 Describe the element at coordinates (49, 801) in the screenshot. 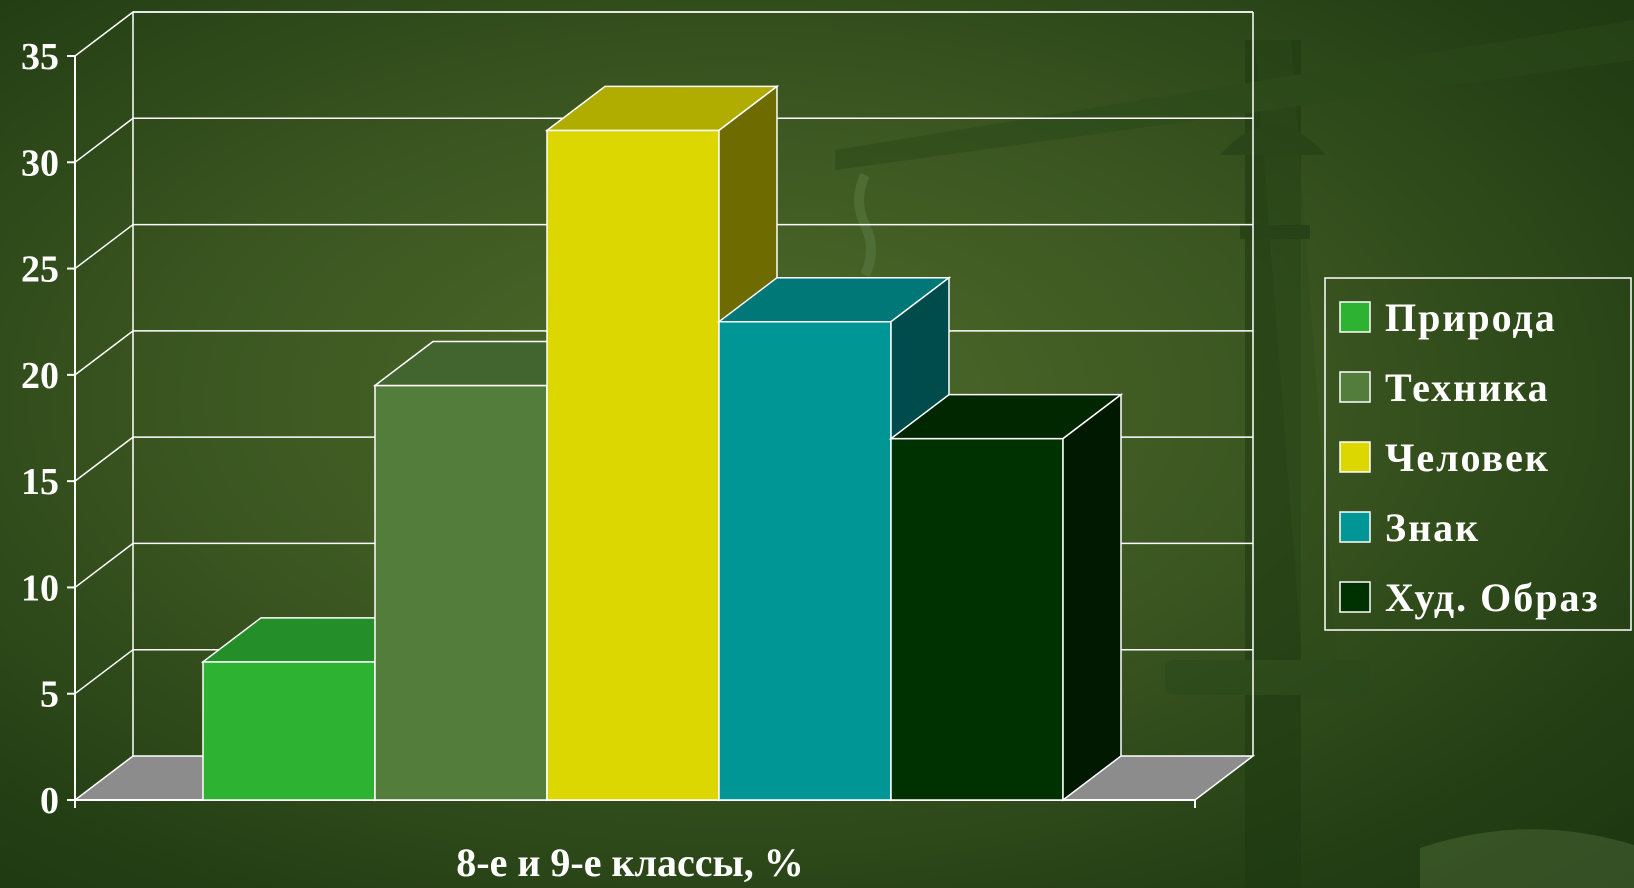

I see `y-tick-label: 0` at that location.